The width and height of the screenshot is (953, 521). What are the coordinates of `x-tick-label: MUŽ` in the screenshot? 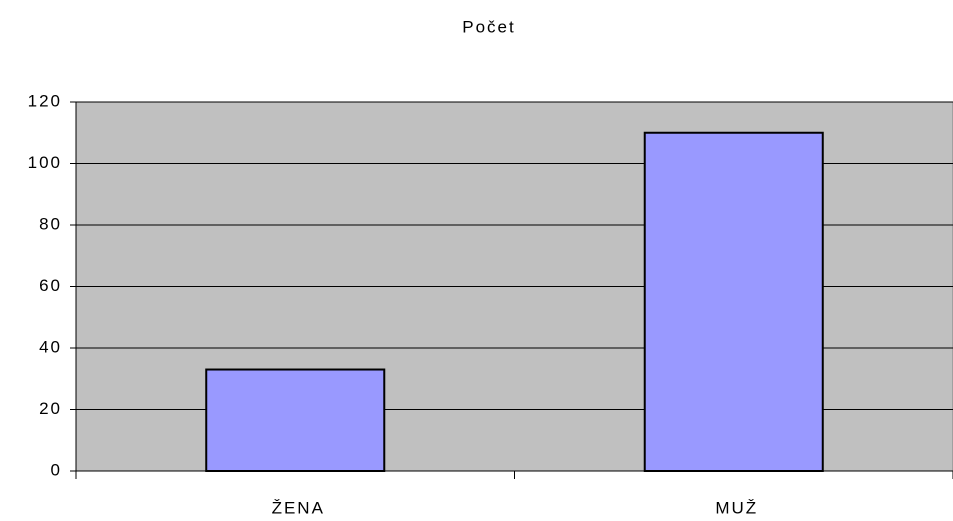 It's located at (736, 507).